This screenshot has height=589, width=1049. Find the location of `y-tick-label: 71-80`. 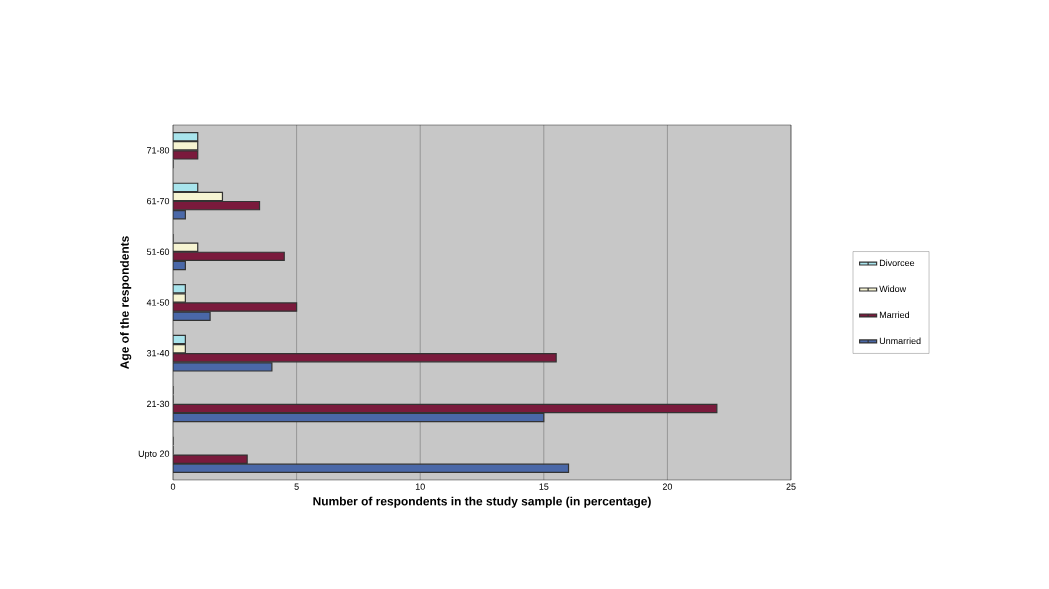

y-tick-label: 71-80 is located at coordinates (158, 150).